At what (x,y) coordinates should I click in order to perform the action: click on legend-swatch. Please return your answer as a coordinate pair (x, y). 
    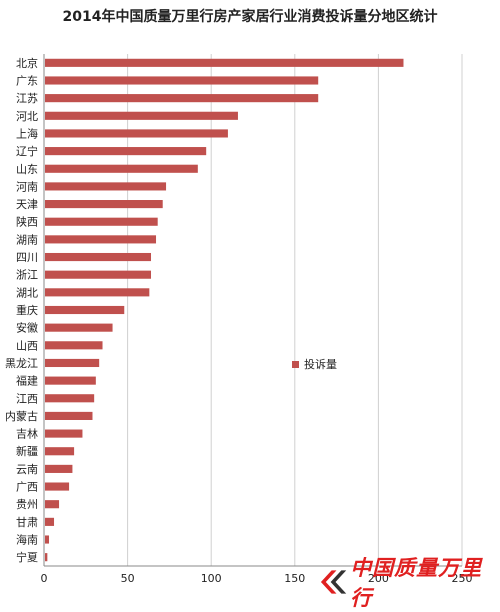
    Looking at the image, I should click on (295, 364).